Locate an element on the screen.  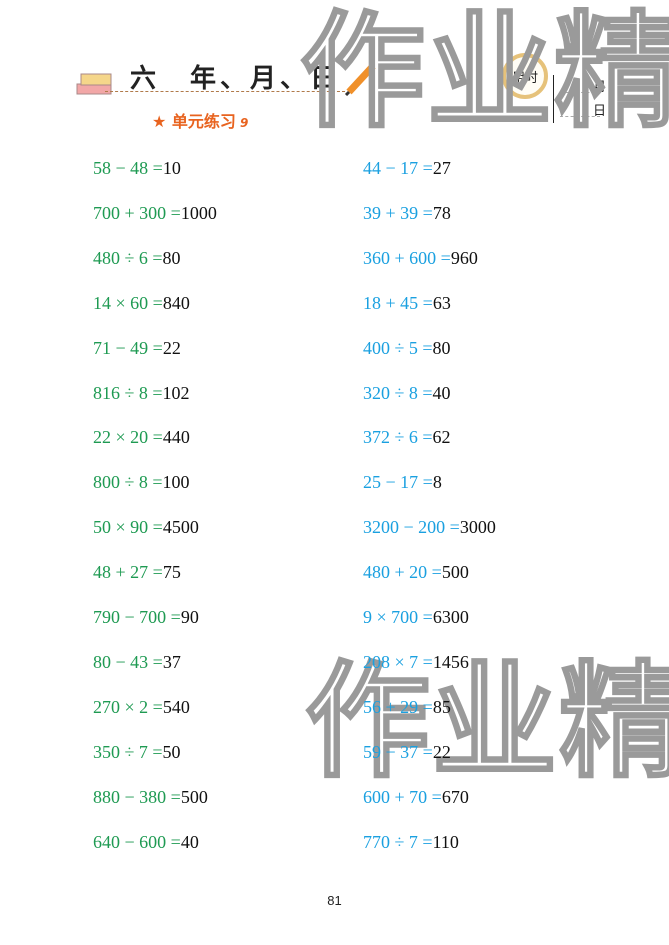
equation-right: 25 − 17 =8 is located at coordinates (402, 482).